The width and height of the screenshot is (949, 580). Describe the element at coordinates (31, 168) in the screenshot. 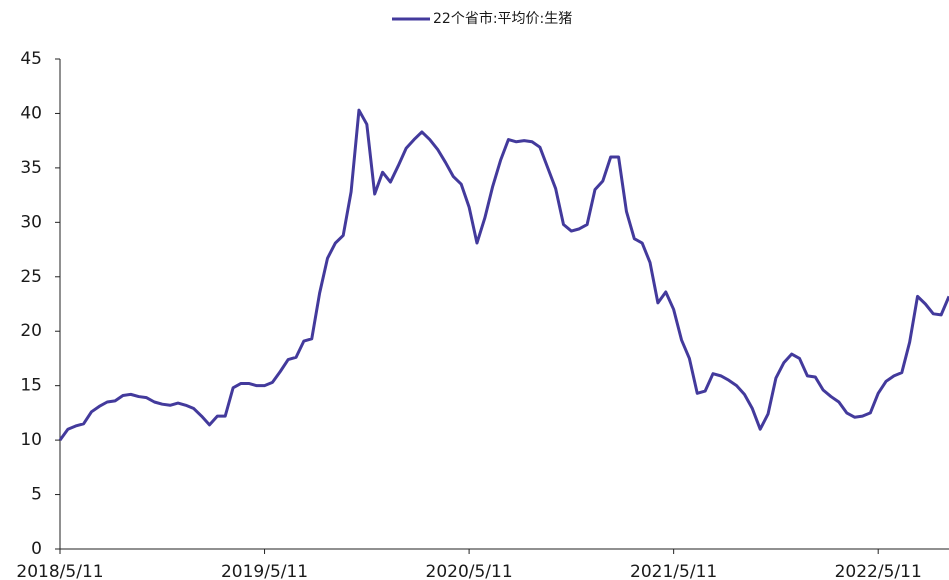

I see `y-tick-label: 35` at that location.